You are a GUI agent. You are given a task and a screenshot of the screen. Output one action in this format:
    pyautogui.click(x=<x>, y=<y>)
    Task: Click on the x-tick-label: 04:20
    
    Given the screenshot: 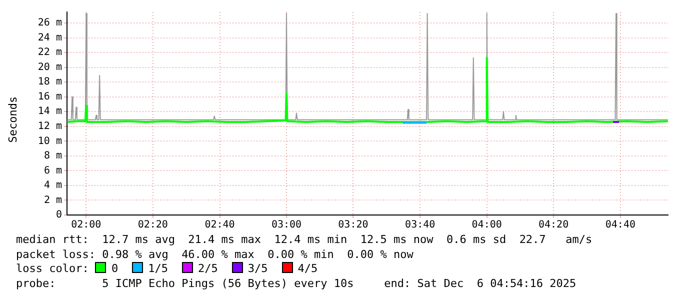 What is the action you would take?
    pyautogui.click(x=553, y=225)
    